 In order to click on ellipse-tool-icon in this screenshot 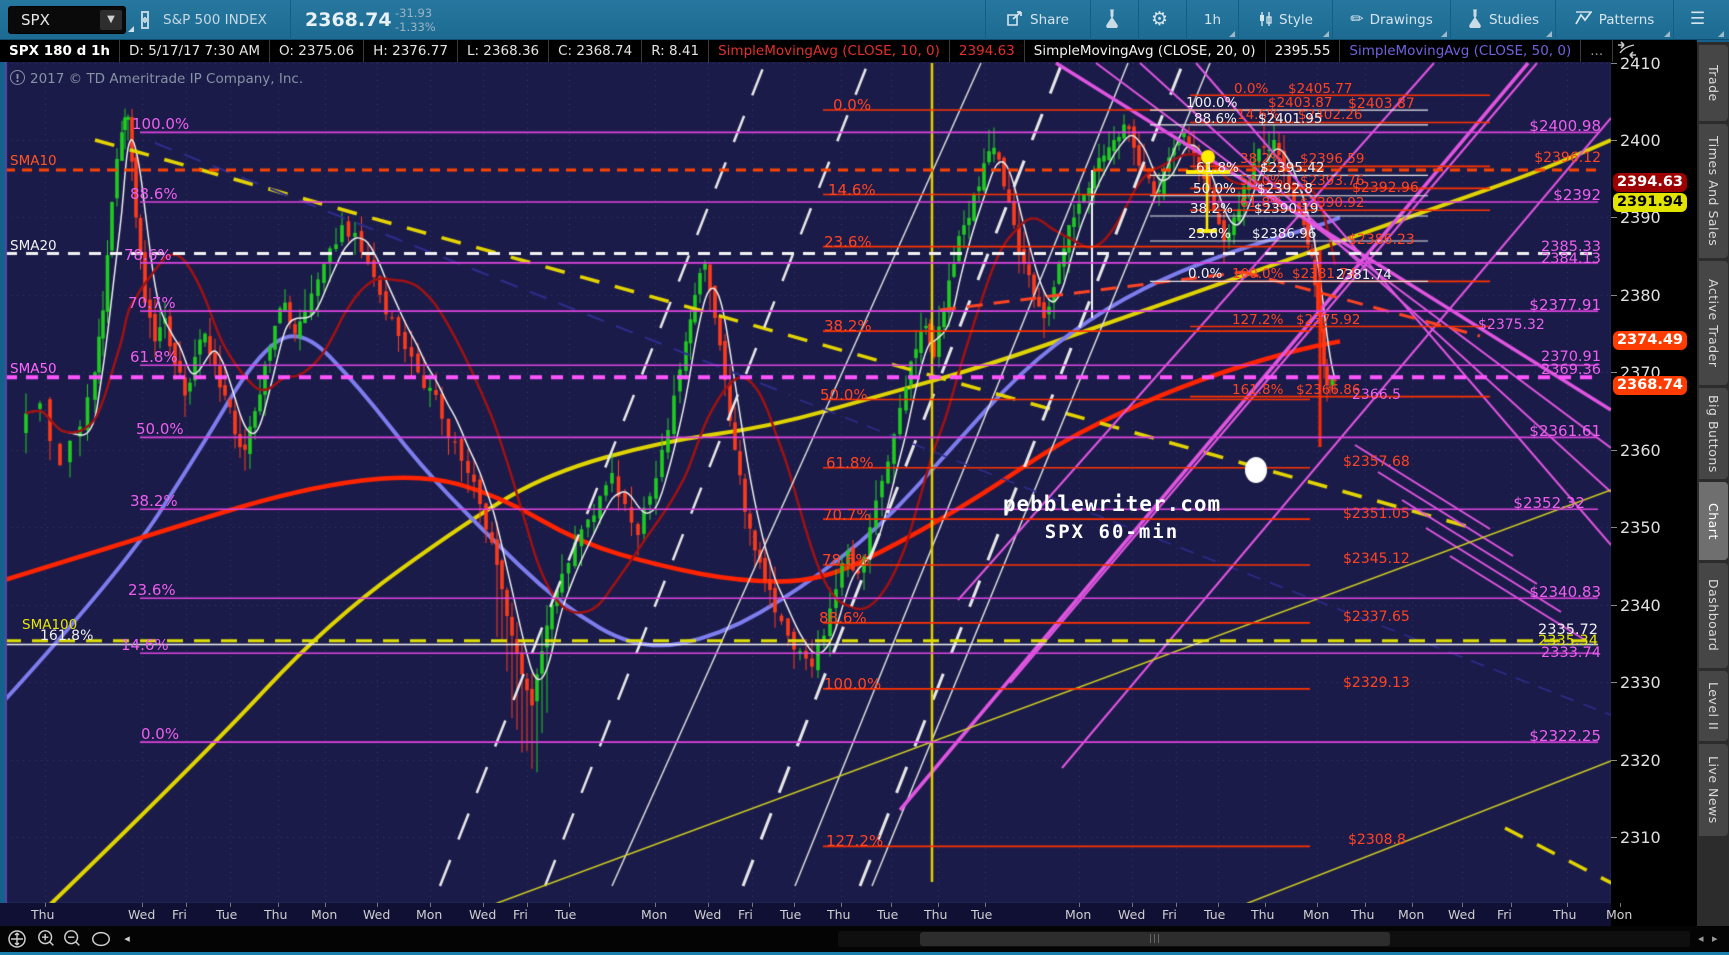, I will do `click(101, 939)`.